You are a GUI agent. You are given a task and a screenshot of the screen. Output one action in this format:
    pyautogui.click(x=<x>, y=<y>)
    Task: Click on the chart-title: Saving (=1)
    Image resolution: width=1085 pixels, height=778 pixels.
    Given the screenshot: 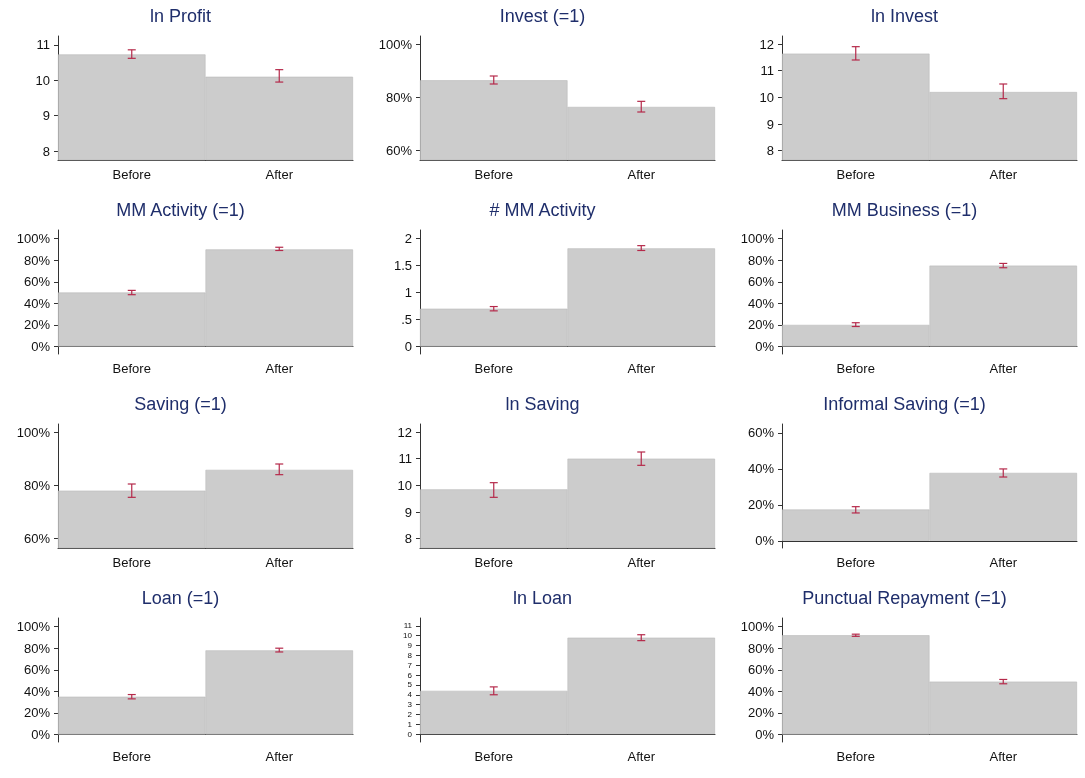 What is the action you would take?
    pyautogui.click(x=180, y=404)
    